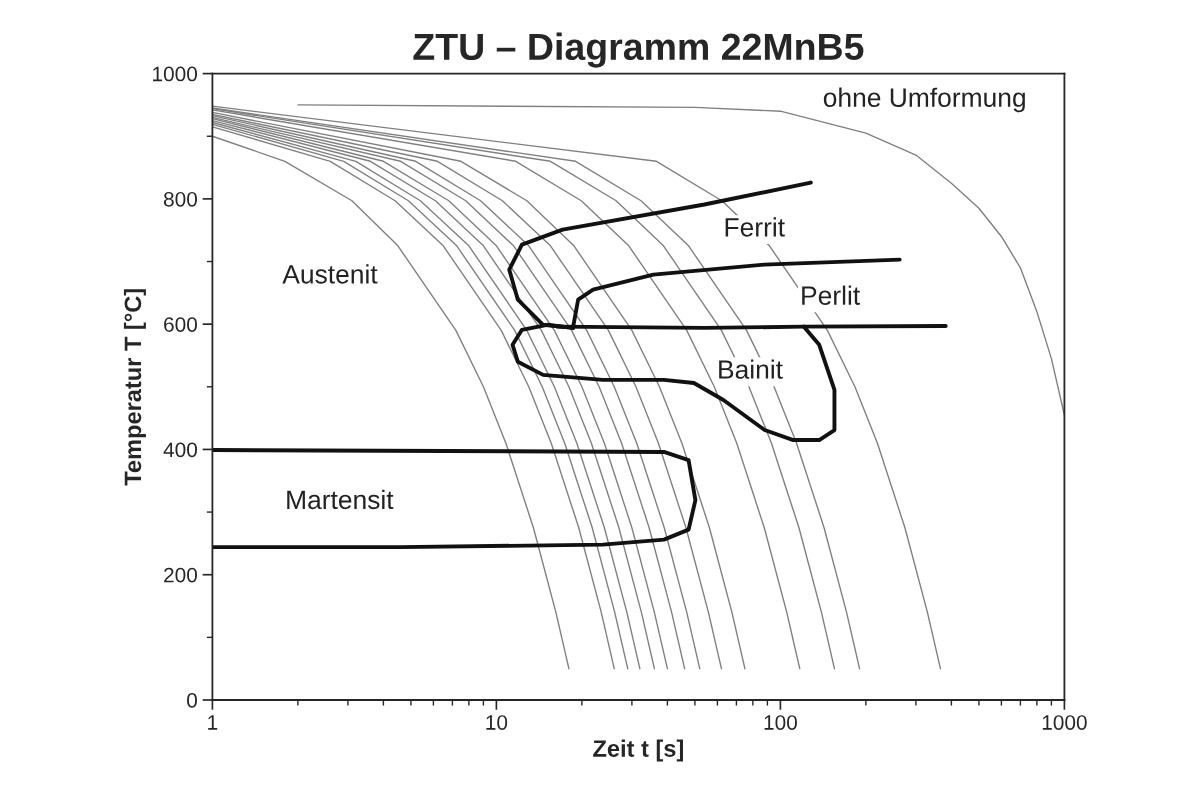  Describe the element at coordinates (213, 722) in the screenshot. I see `x-tick-label: 1` at that location.